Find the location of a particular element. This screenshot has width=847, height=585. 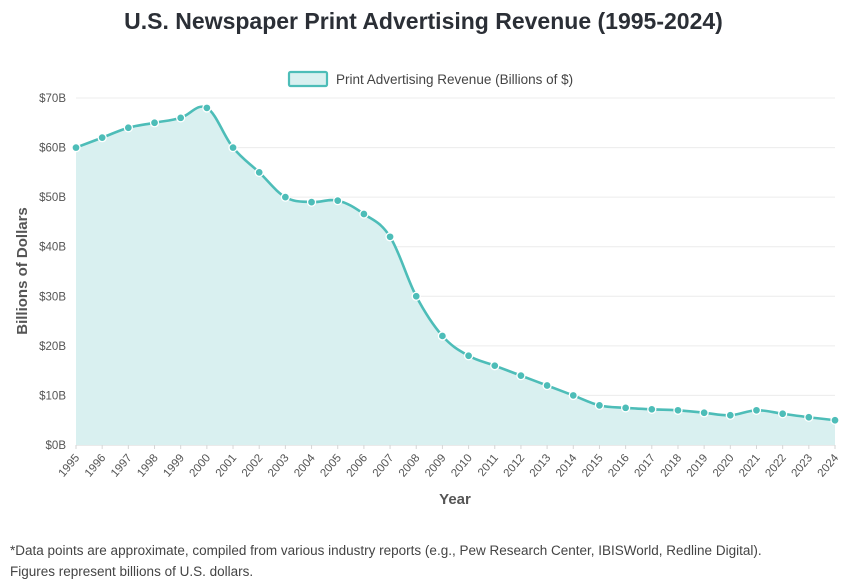

data-point-1996 is located at coordinates (102, 138).